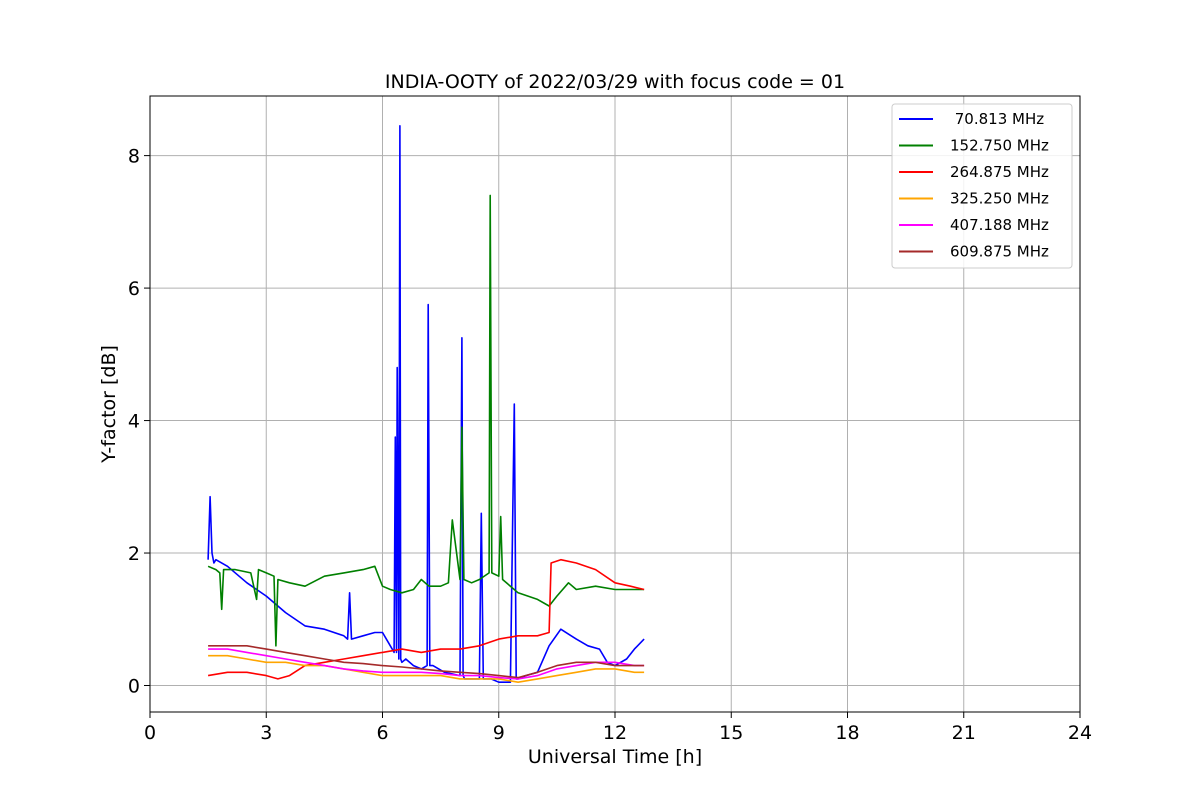  I want to click on x-tick-label: 3, so click(266, 733).